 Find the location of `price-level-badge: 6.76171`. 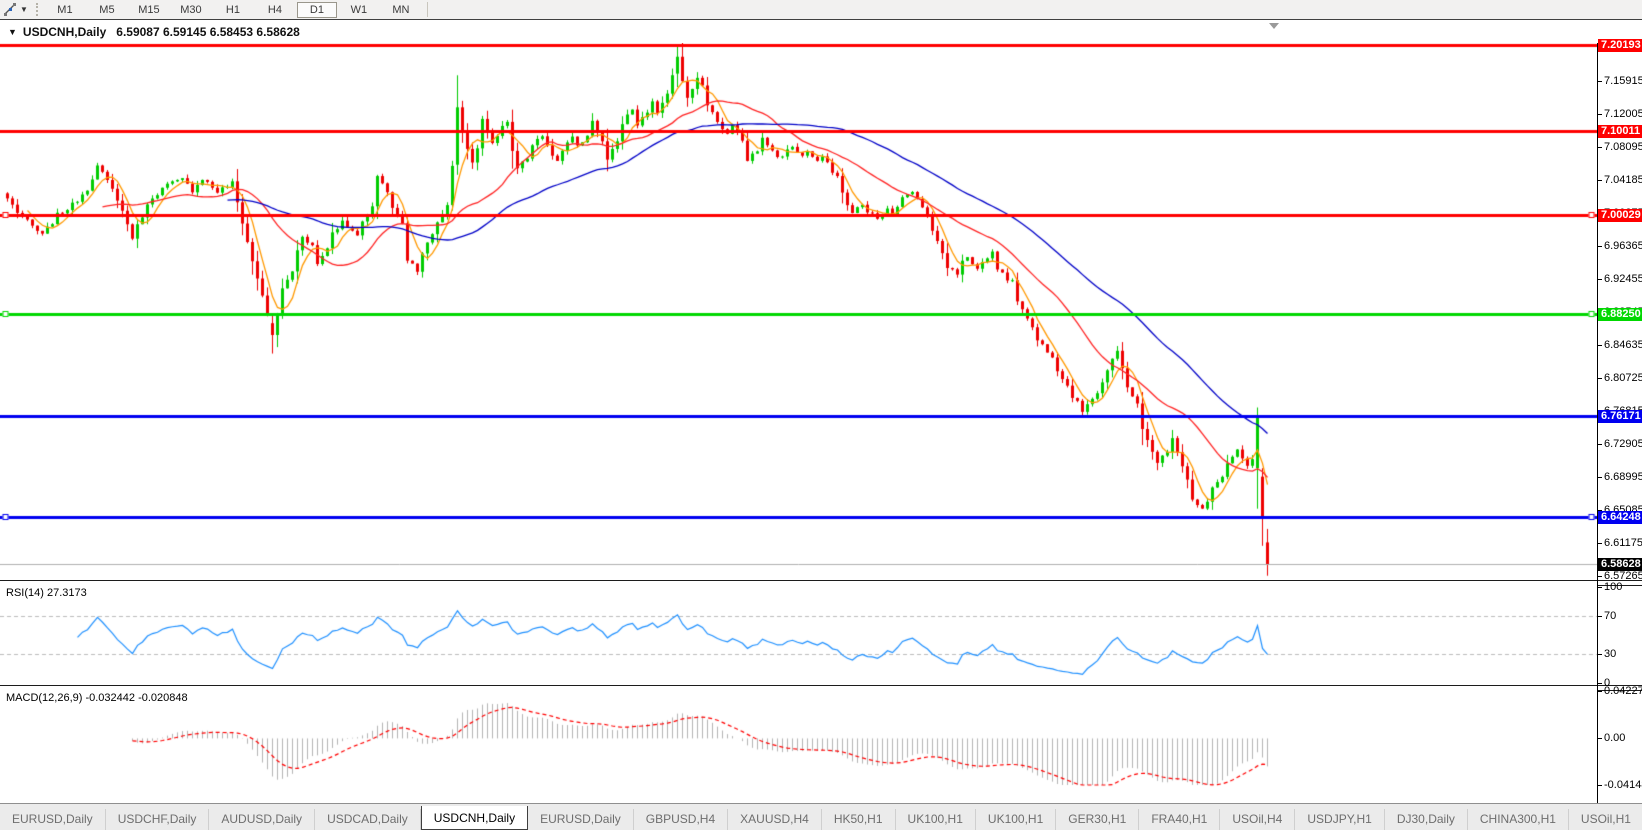

price-level-badge: 6.76171 is located at coordinates (1620, 416).